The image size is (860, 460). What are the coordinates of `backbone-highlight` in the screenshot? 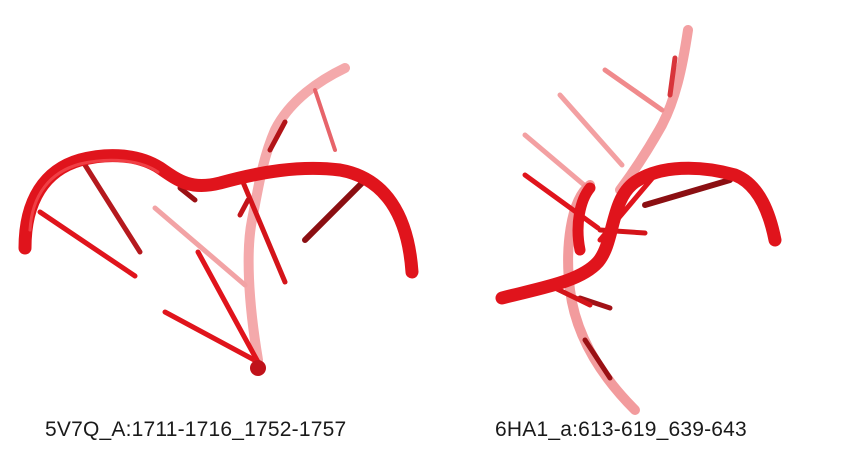 It's located at (94, 195).